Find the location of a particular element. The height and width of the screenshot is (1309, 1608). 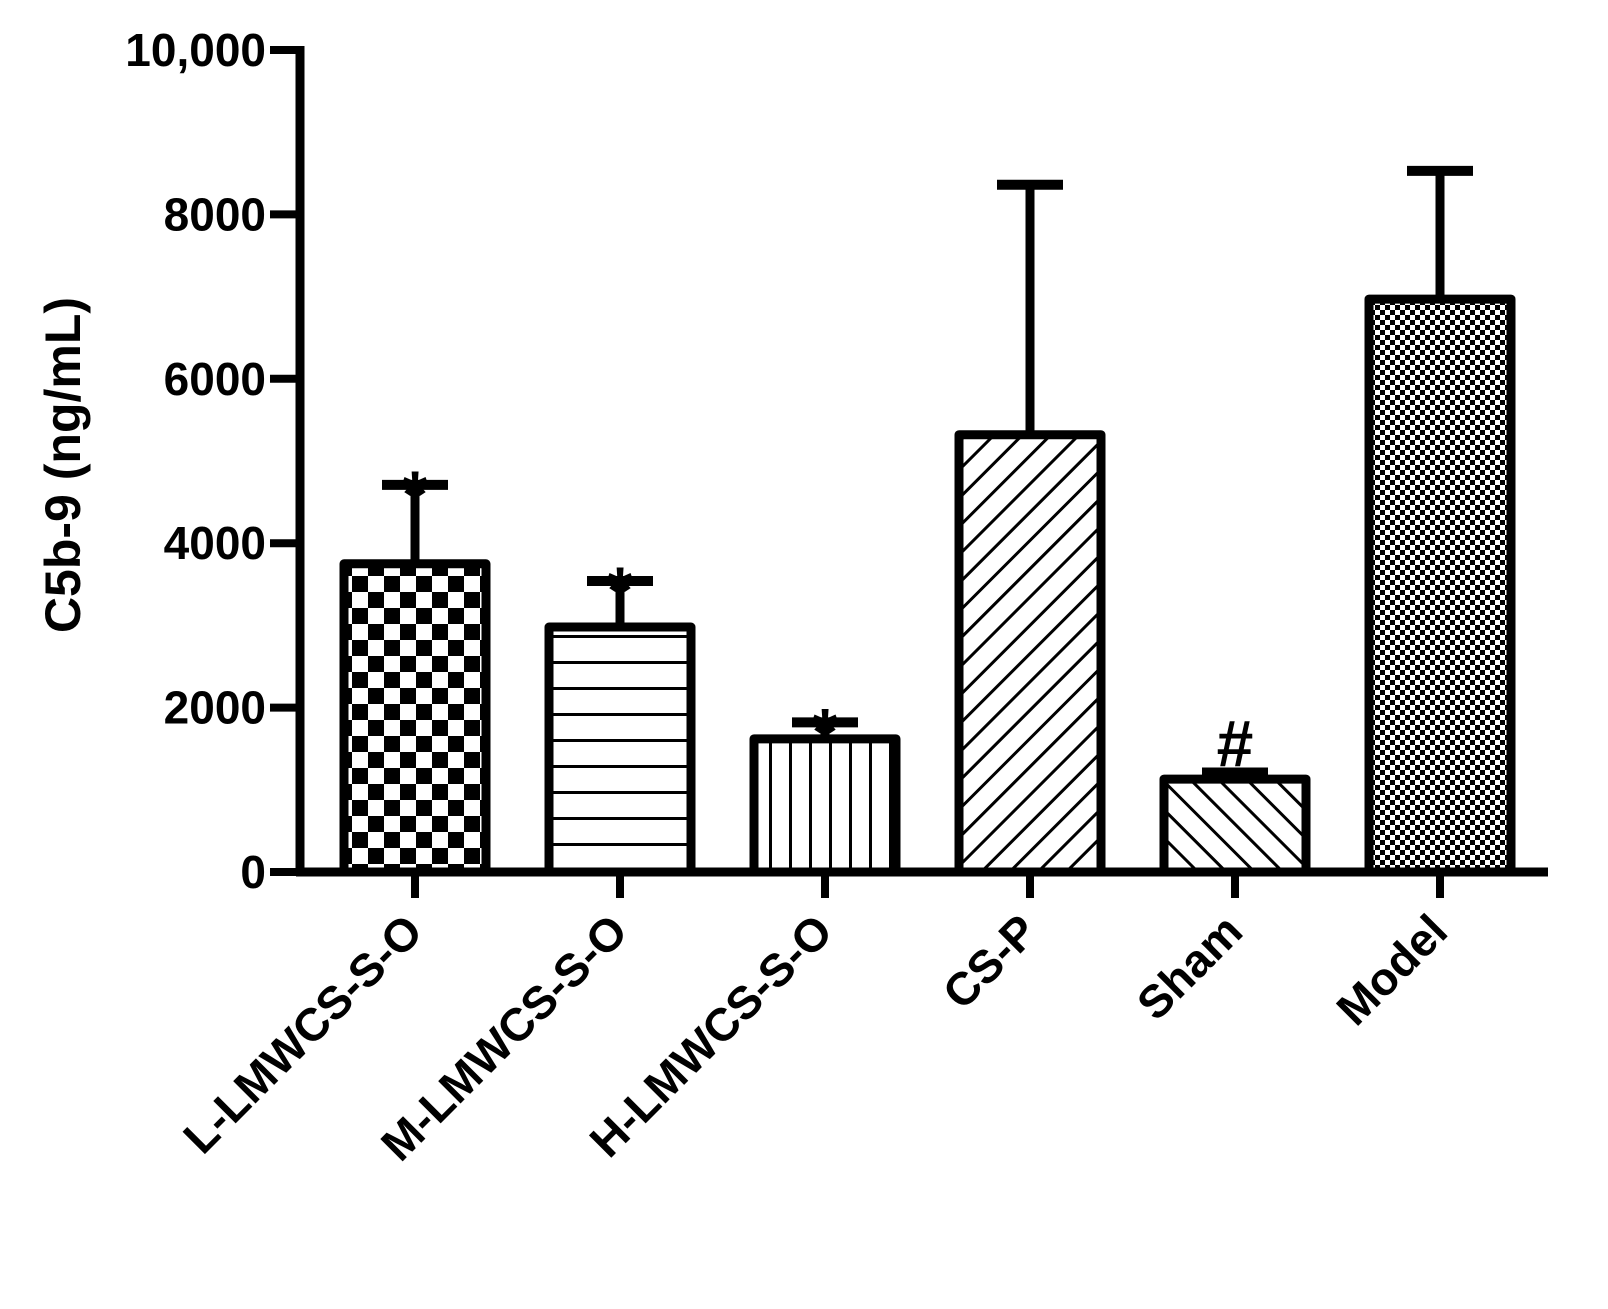

category-label: Sham is located at coordinates (1189, 966).